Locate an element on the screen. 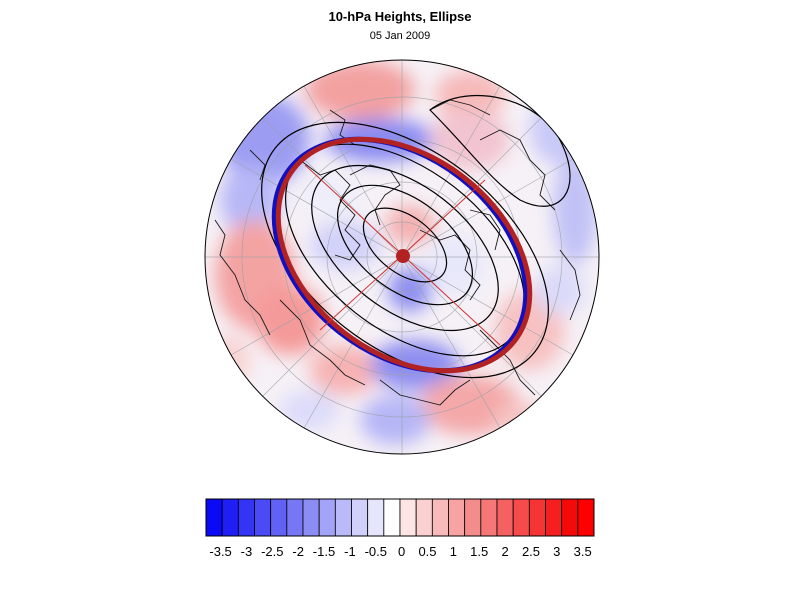  colorbar-tick-label: -3 is located at coordinates (247, 551).